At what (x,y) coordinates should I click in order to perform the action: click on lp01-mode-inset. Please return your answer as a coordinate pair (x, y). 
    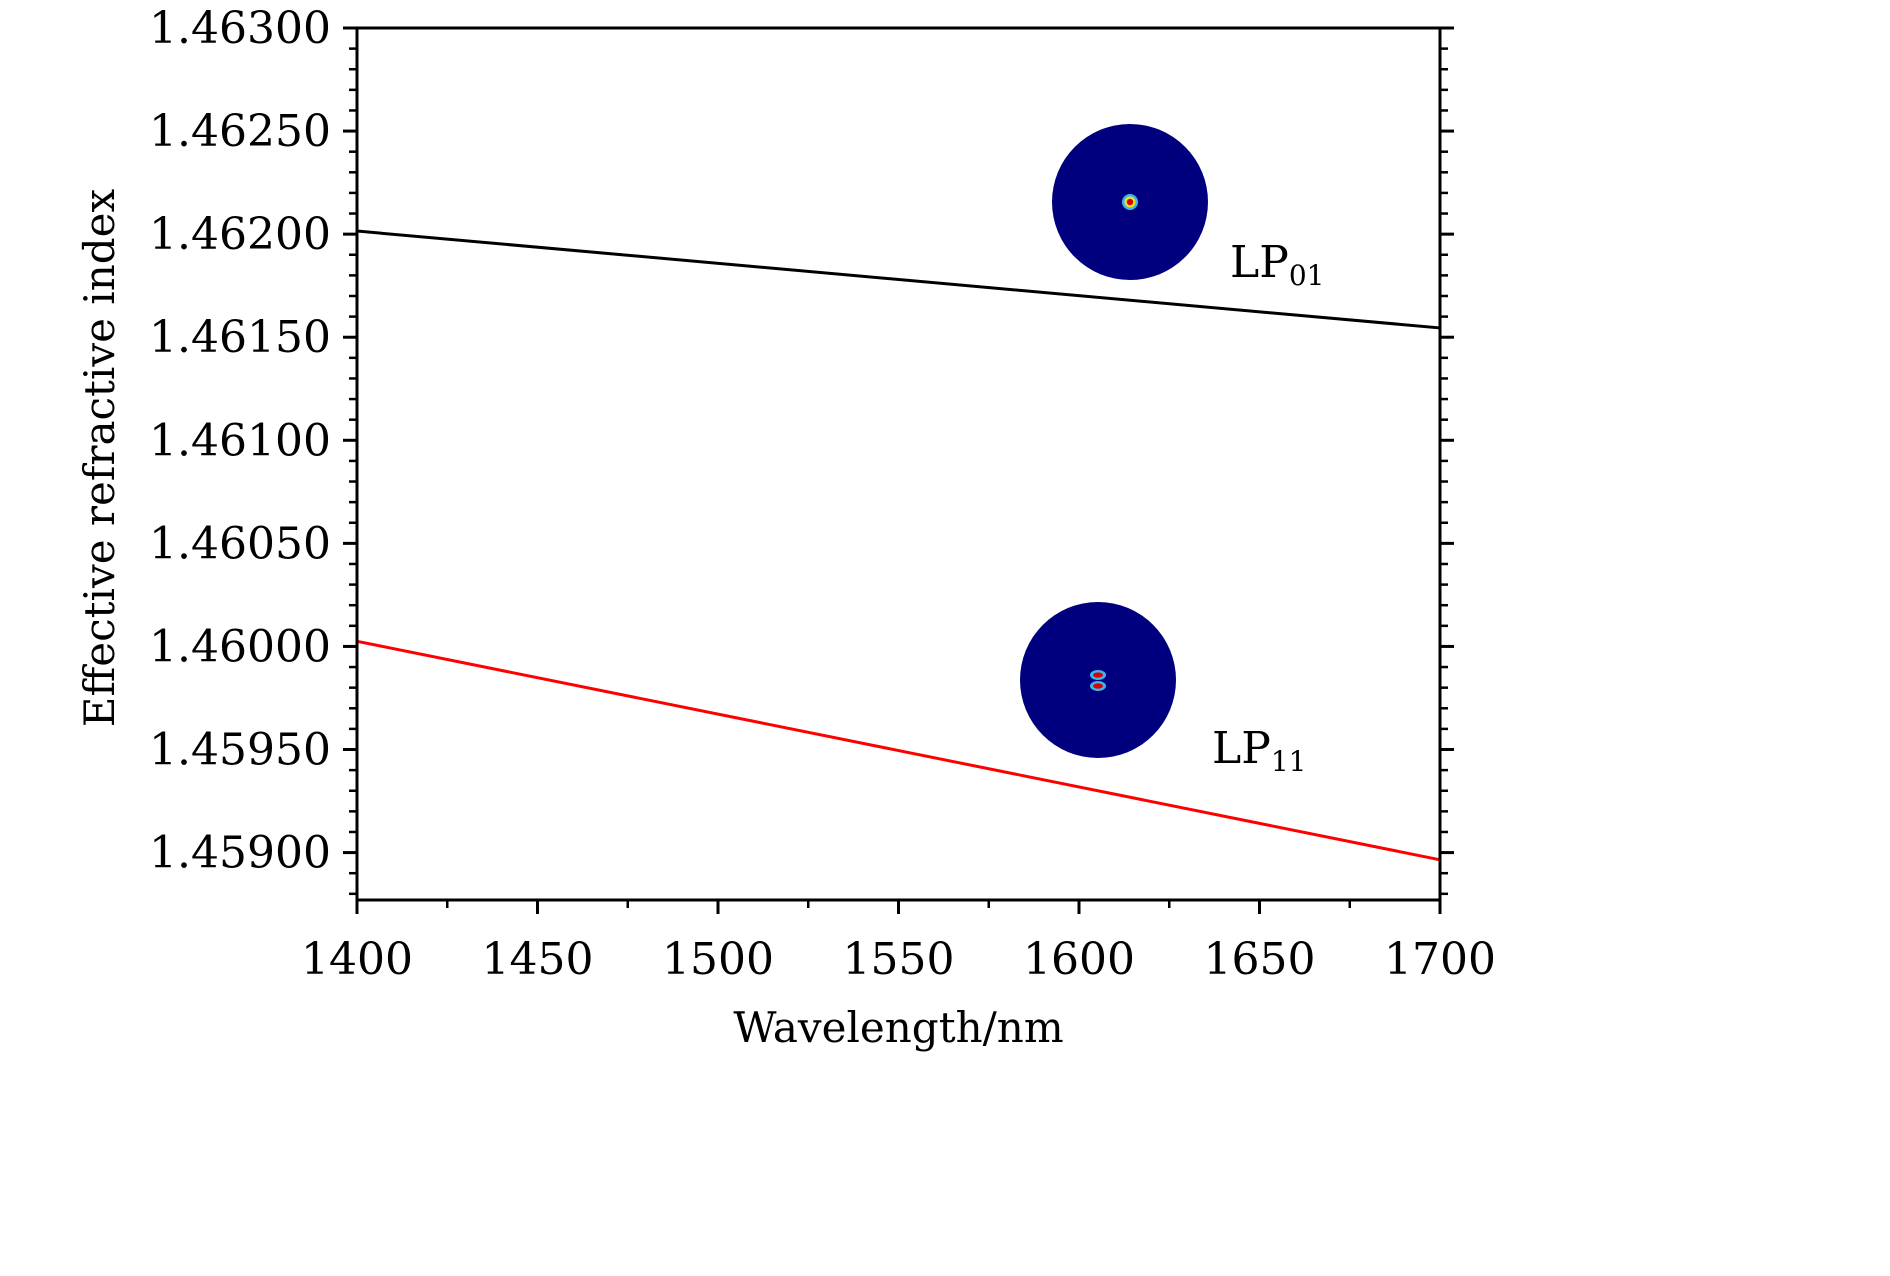
    Looking at the image, I should click on (1130, 202).